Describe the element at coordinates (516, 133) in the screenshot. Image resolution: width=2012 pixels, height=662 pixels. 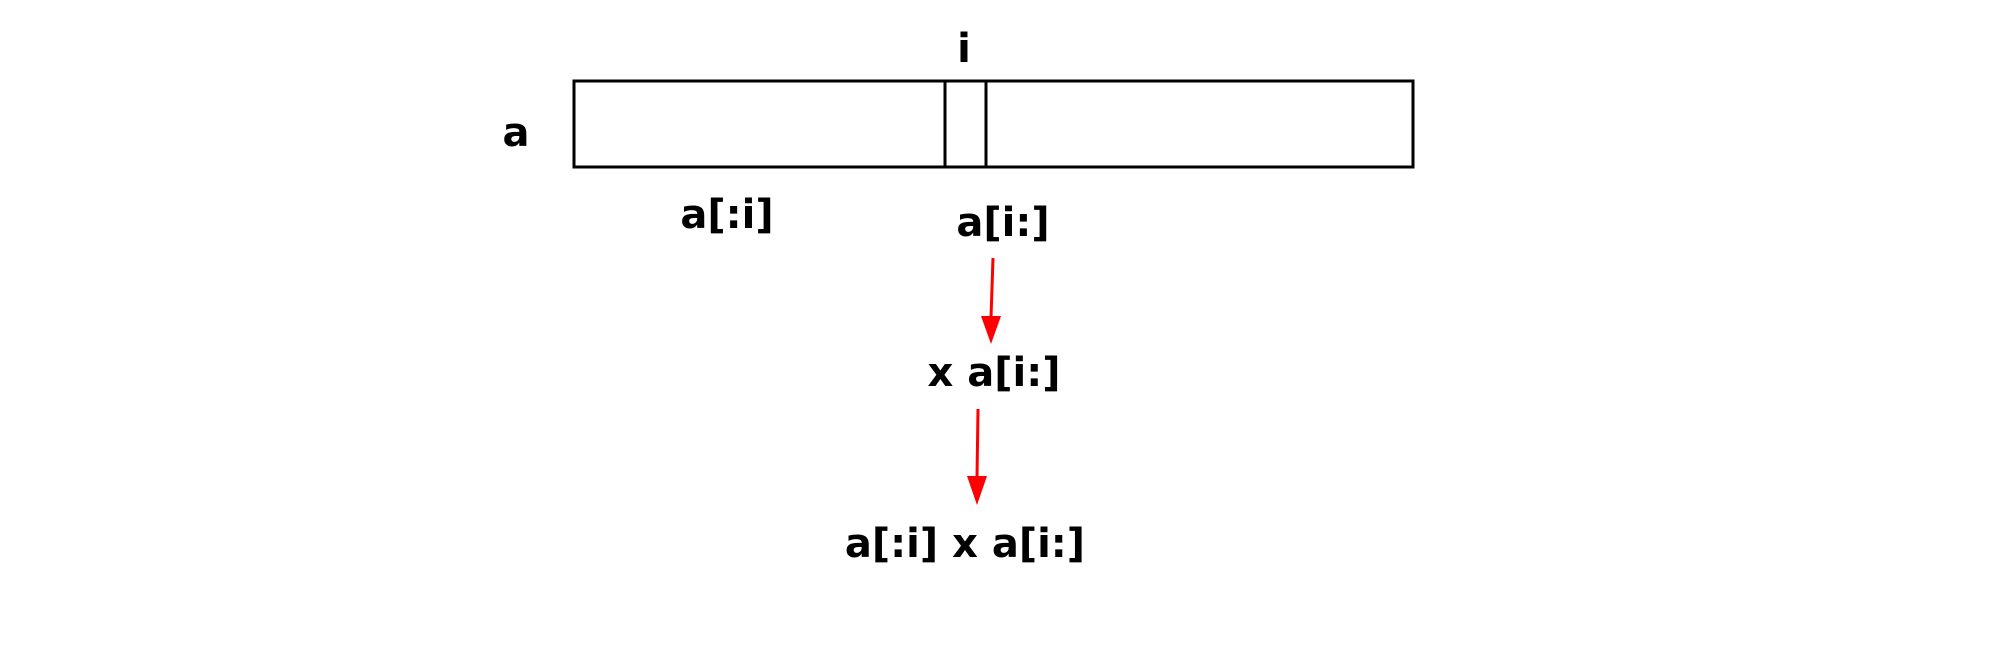
I see `array-name-label: a` at that location.